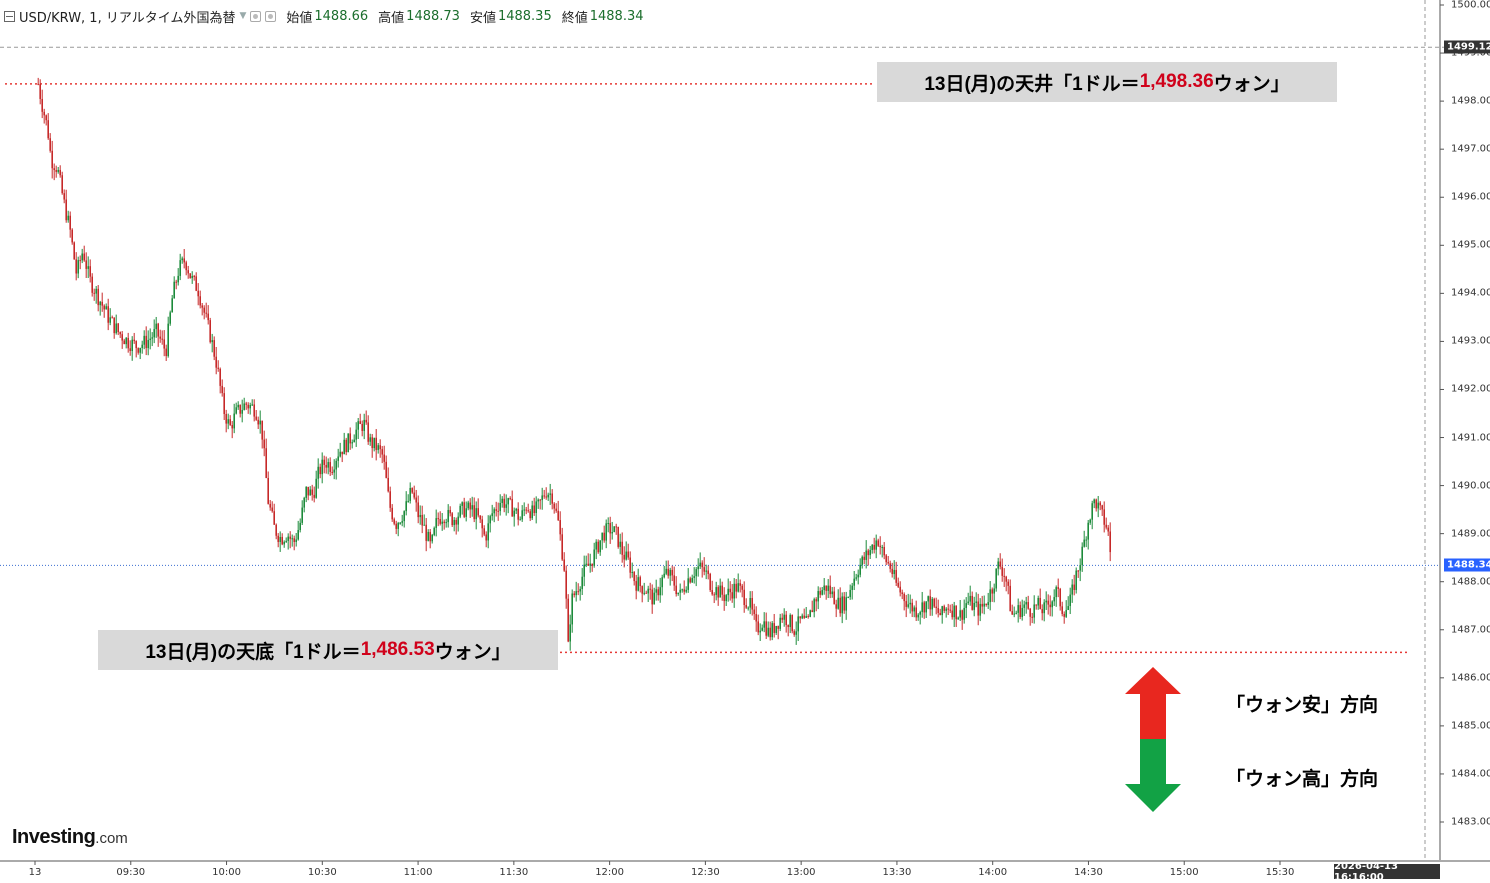 The image size is (1490, 883). I want to click on y-tick-label: 1485.00, so click(1470, 726).